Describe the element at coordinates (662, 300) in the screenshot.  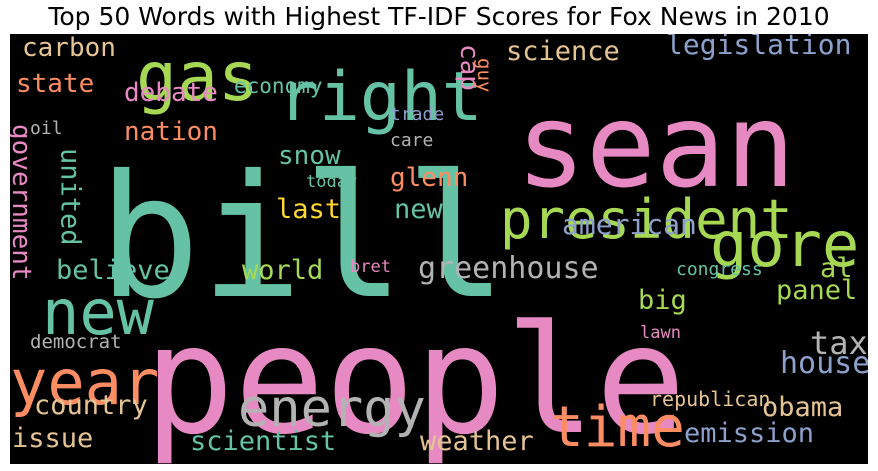
I see `word-big: big` at that location.